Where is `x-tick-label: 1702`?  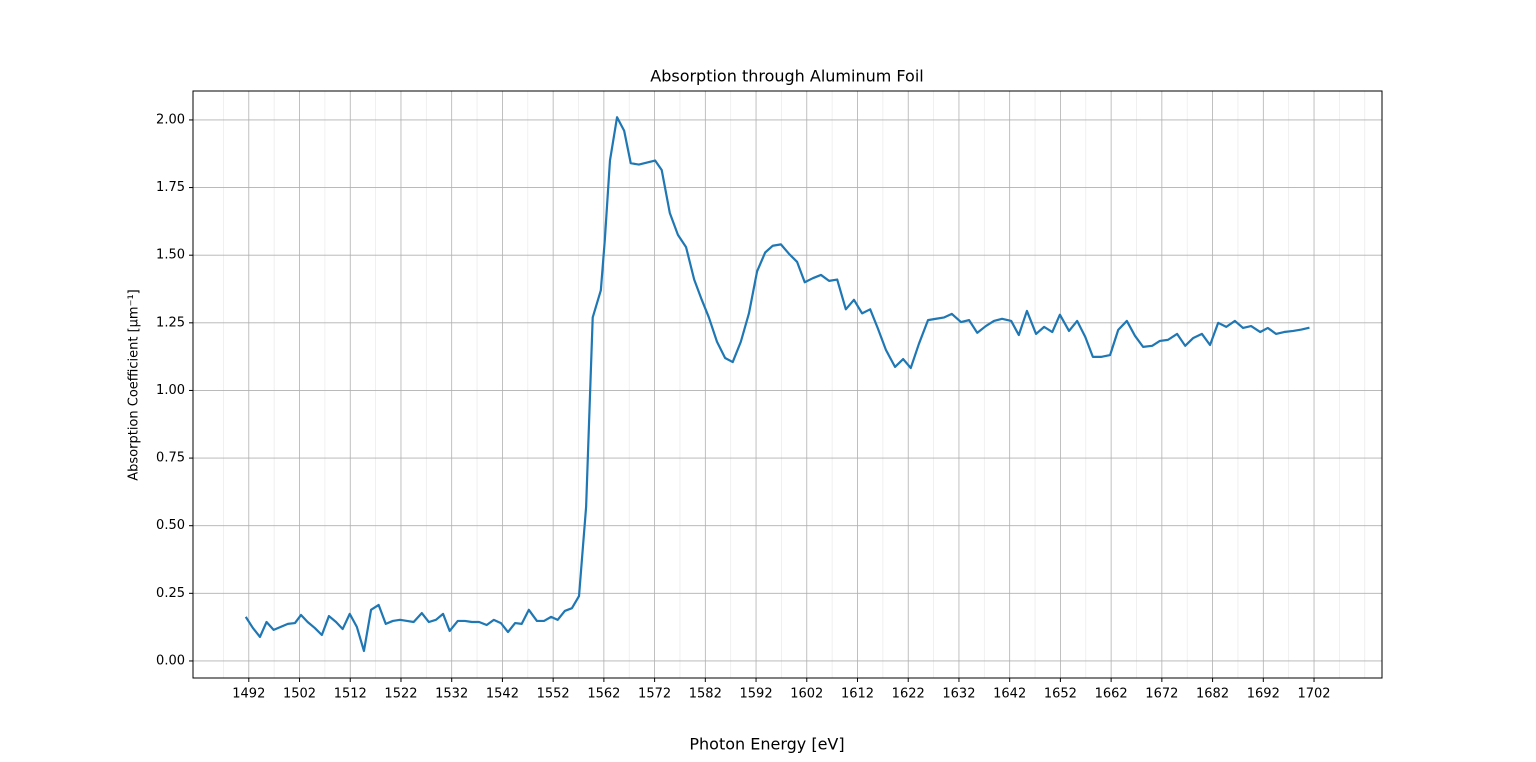 x-tick-label: 1702 is located at coordinates (1313, 694).